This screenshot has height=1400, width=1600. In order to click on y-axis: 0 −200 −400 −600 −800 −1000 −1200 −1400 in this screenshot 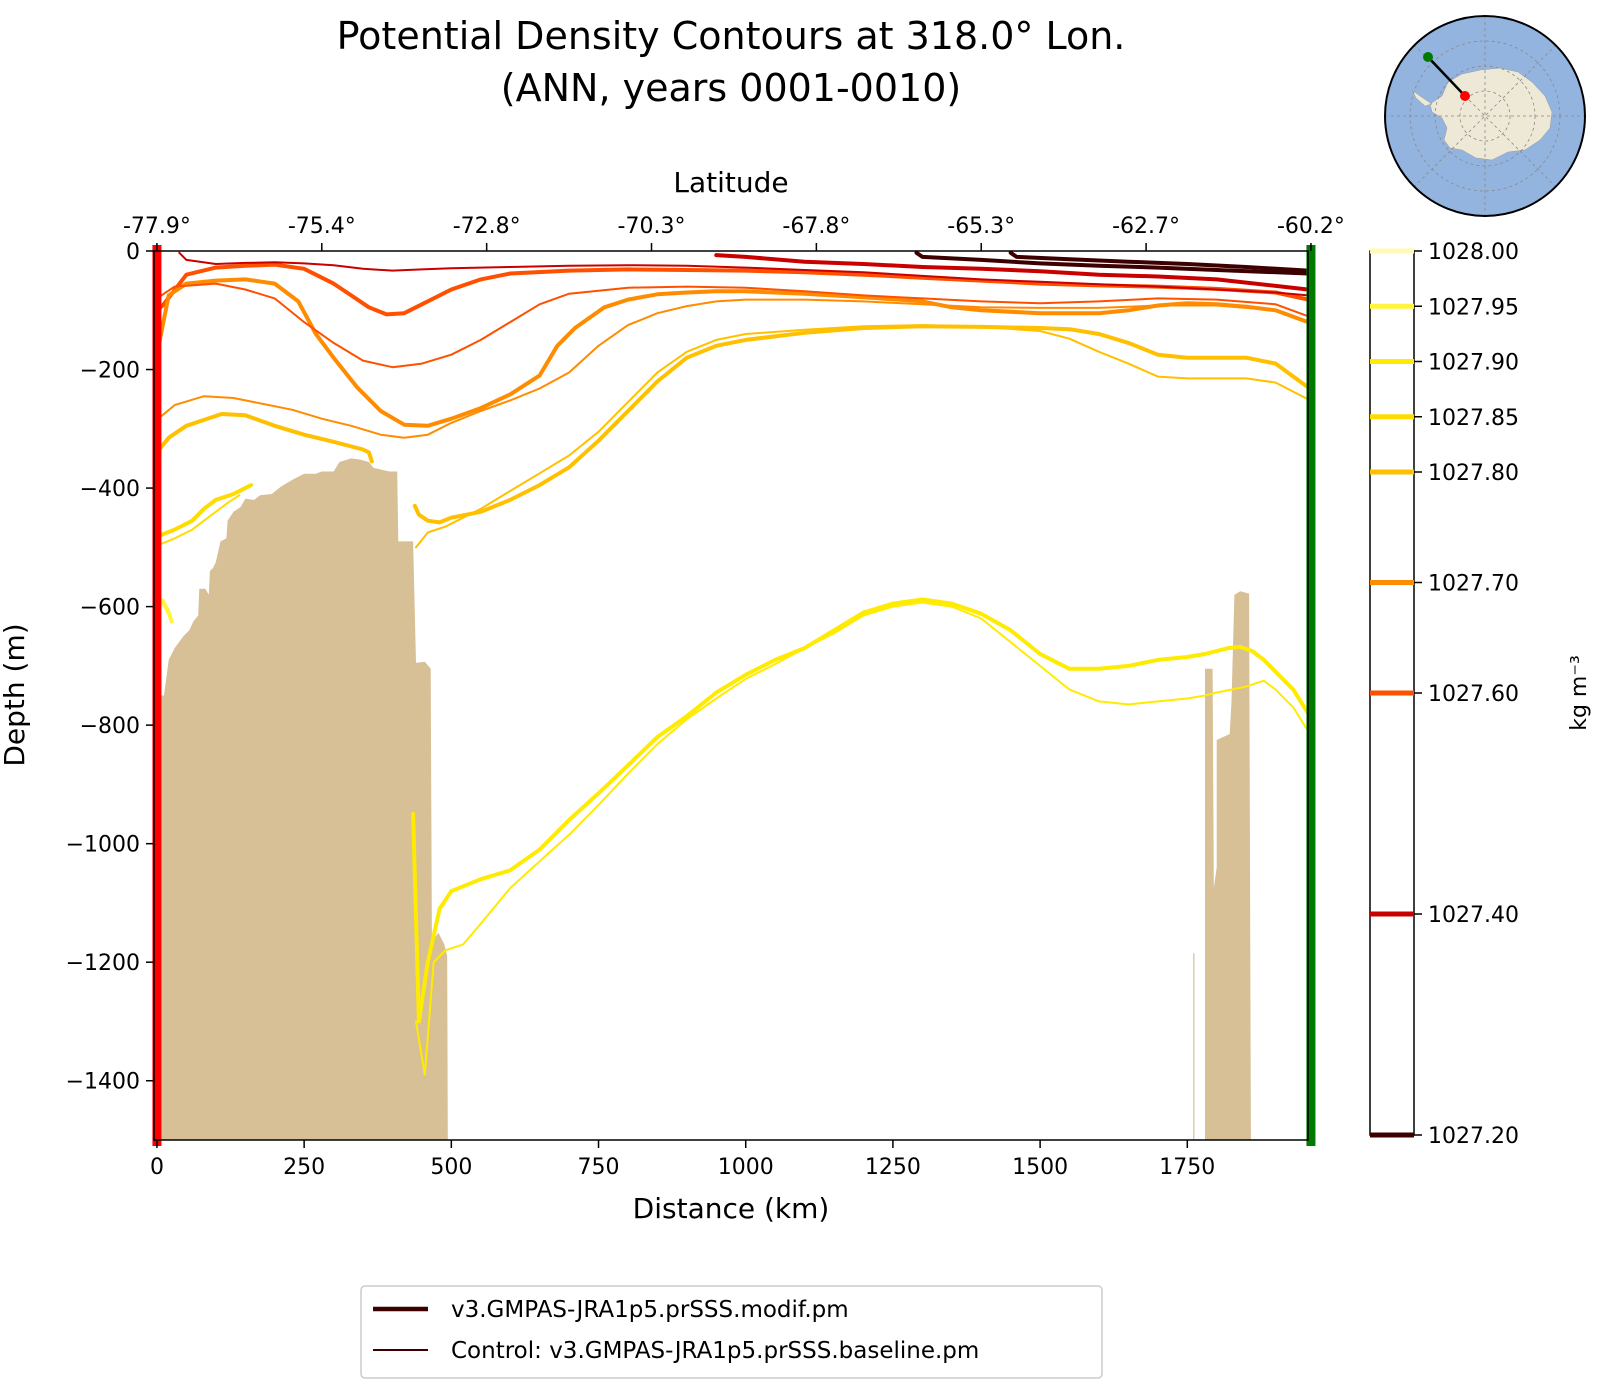, I will do `click(110, 667)`.